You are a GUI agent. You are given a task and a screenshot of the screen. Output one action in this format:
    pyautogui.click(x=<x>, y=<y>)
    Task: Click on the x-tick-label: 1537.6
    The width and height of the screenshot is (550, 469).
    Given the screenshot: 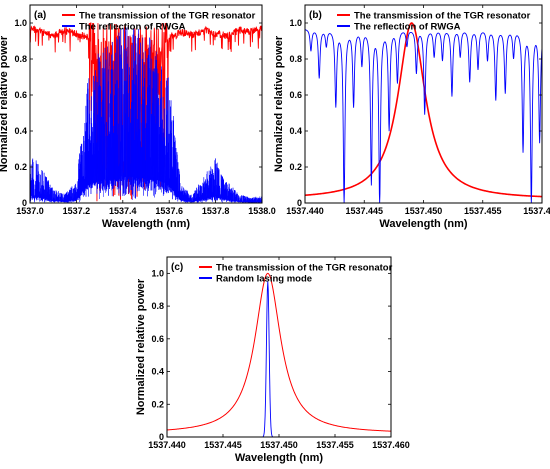 What is the action you would take?
    pyautogui.click(x=169, y=211)
    